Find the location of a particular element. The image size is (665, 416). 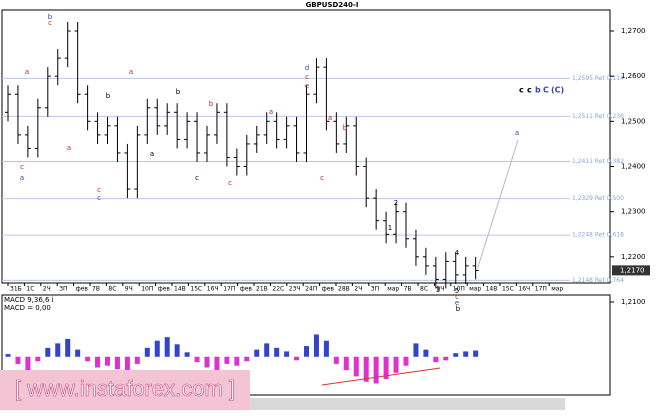

wave-legend-item: c is located at coordinates (521, 90).